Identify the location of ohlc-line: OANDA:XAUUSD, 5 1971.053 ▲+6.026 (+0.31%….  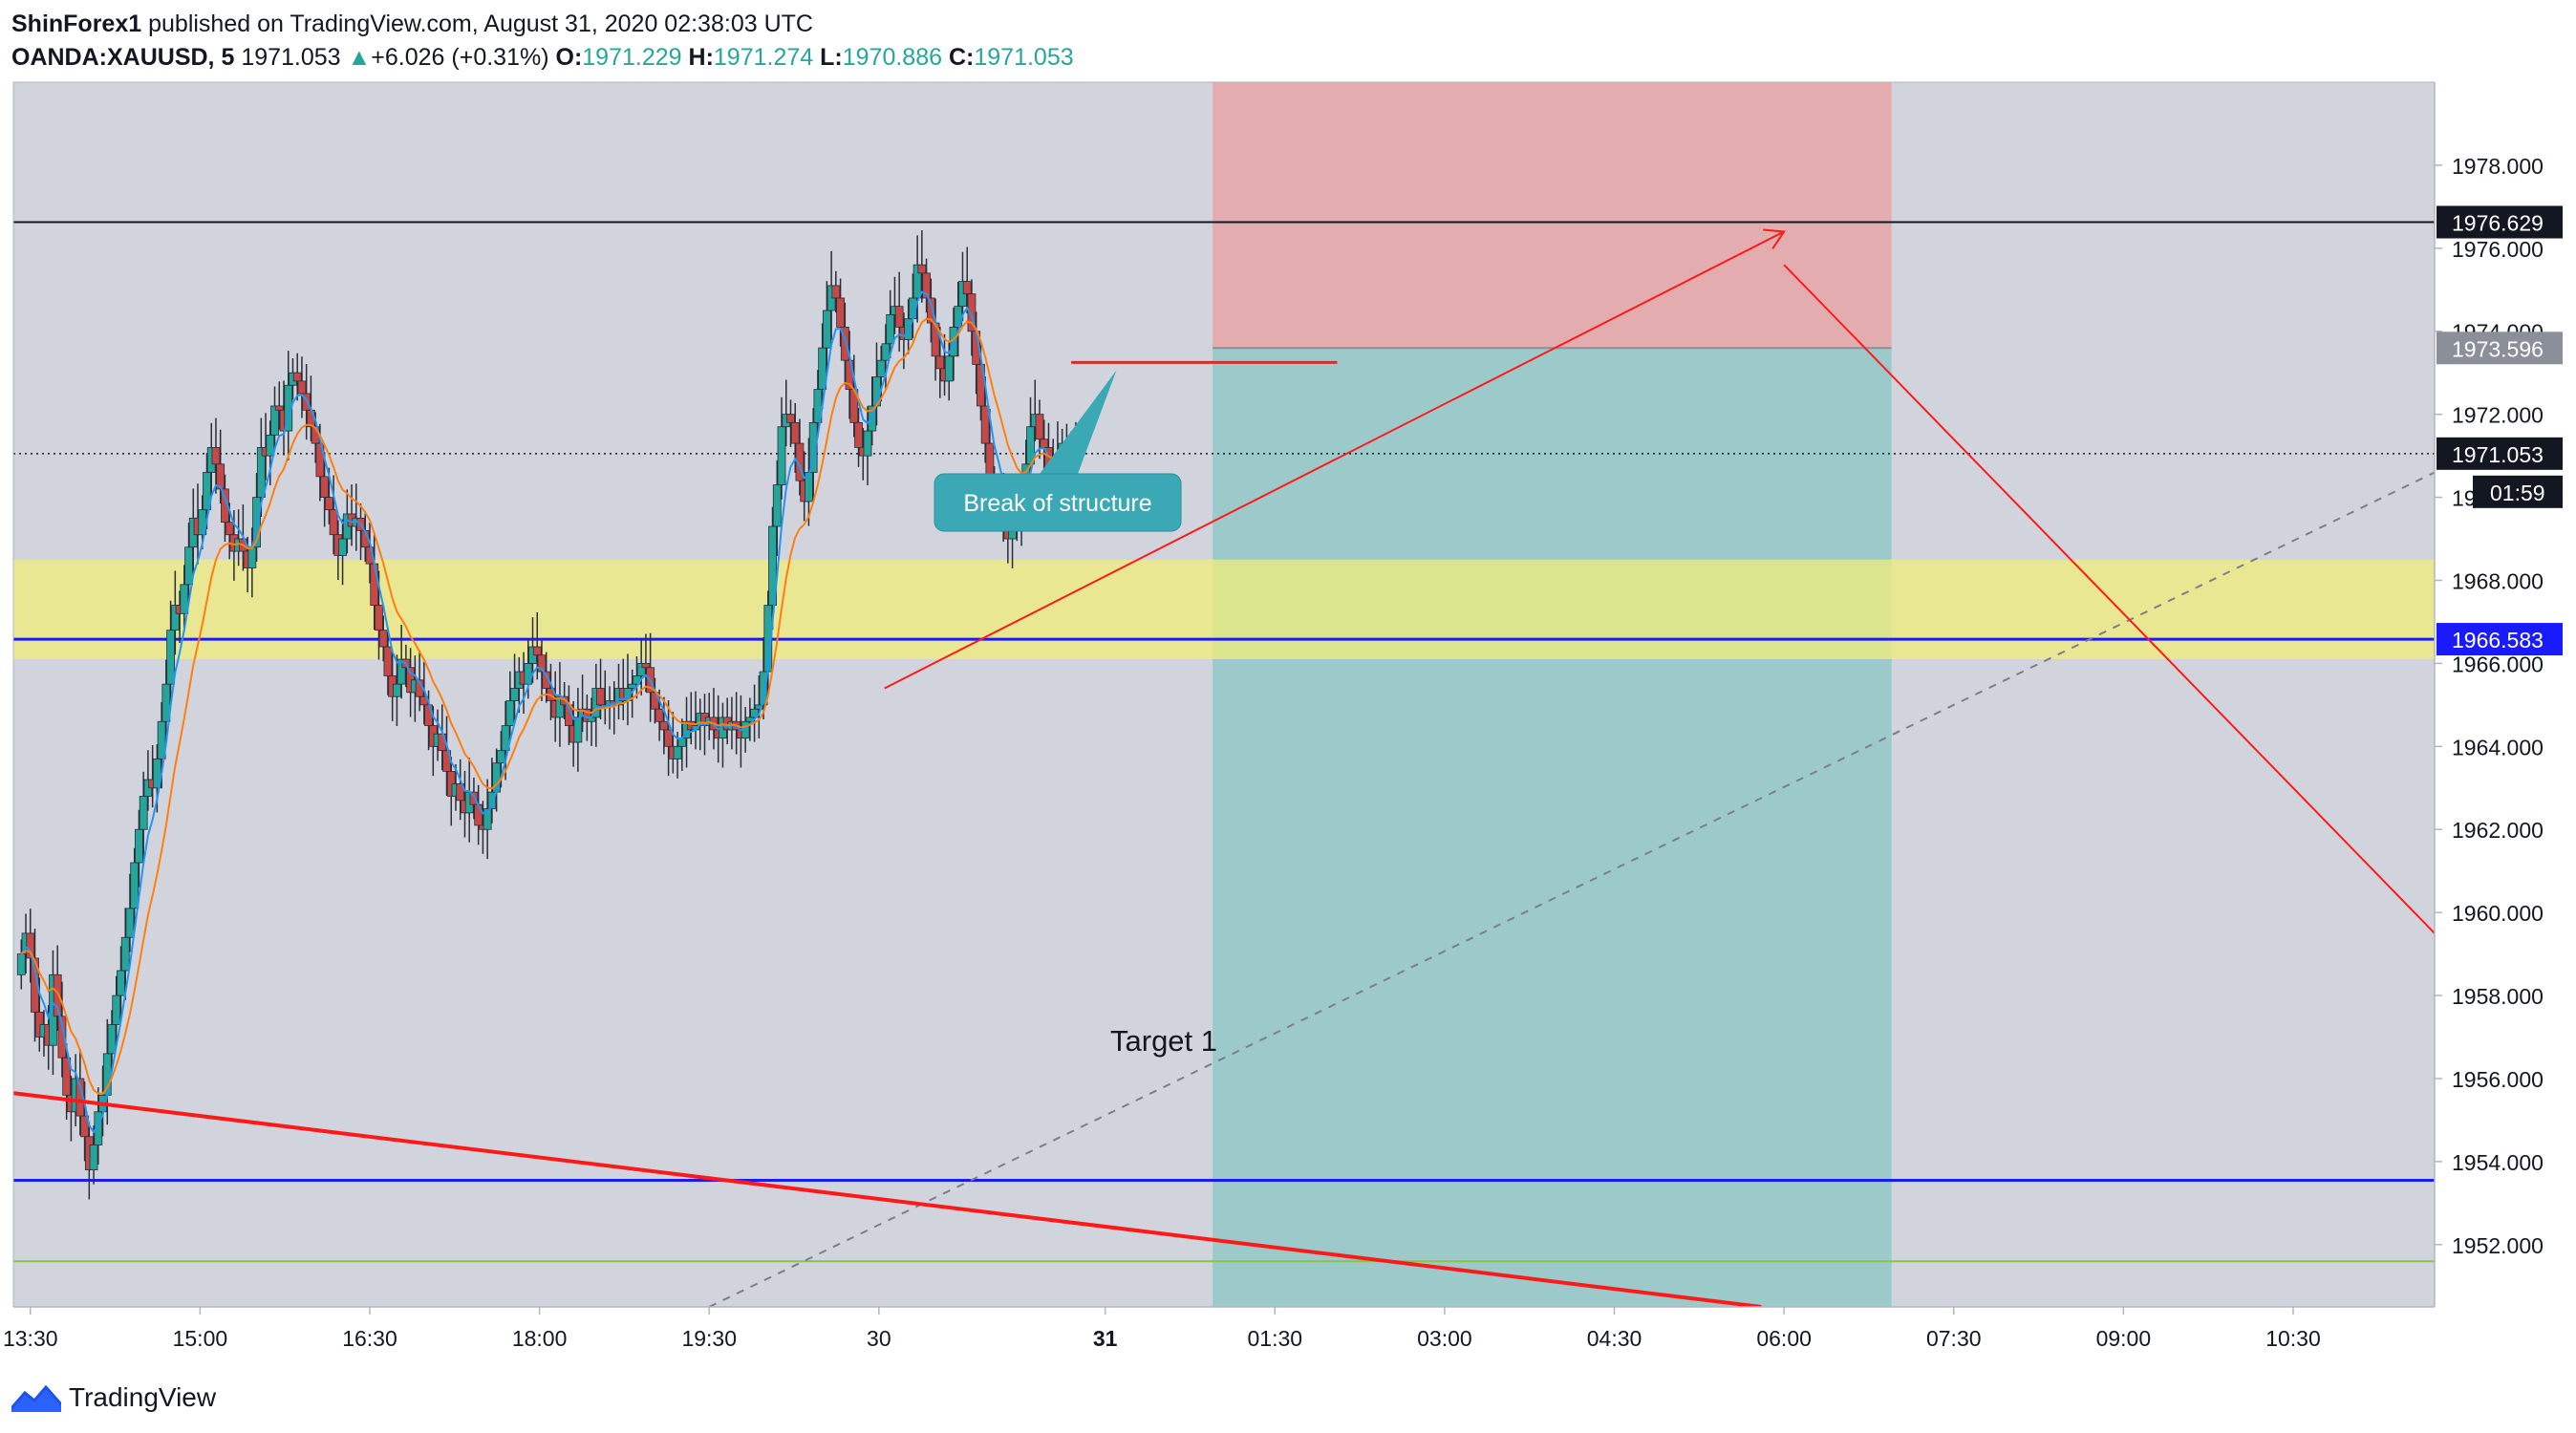
(1287, 58).